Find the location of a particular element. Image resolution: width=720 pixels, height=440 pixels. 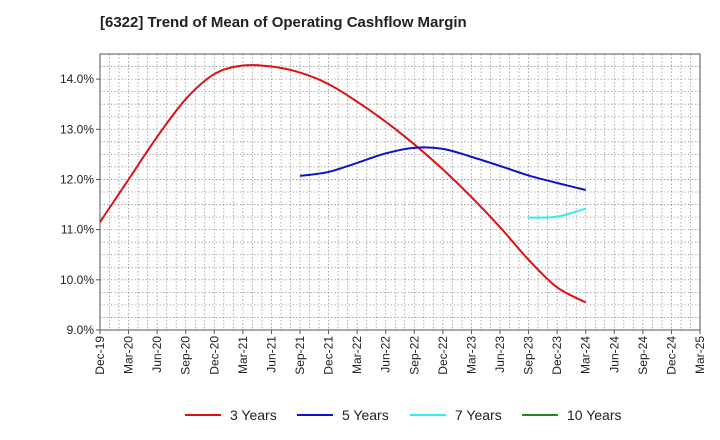

x-tick-label: Dec-23 is located at coordinates (557, 355).